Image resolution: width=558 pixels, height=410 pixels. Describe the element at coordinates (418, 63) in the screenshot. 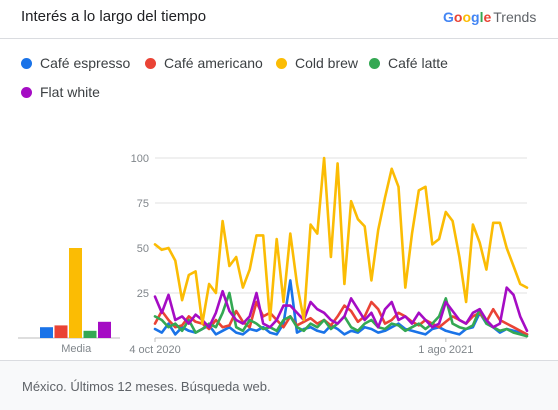

I see `legend-label: Café latte` at that location.